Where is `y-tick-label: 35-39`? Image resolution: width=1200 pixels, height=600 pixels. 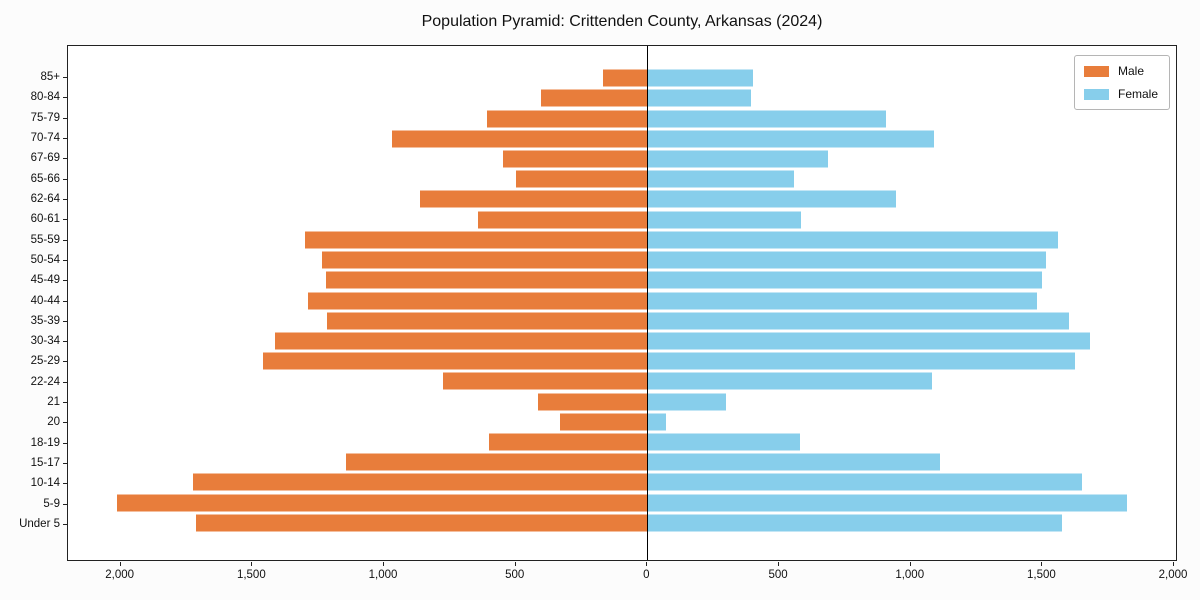 y-tick-label: 35-39 is located at coordinates (45, 320).